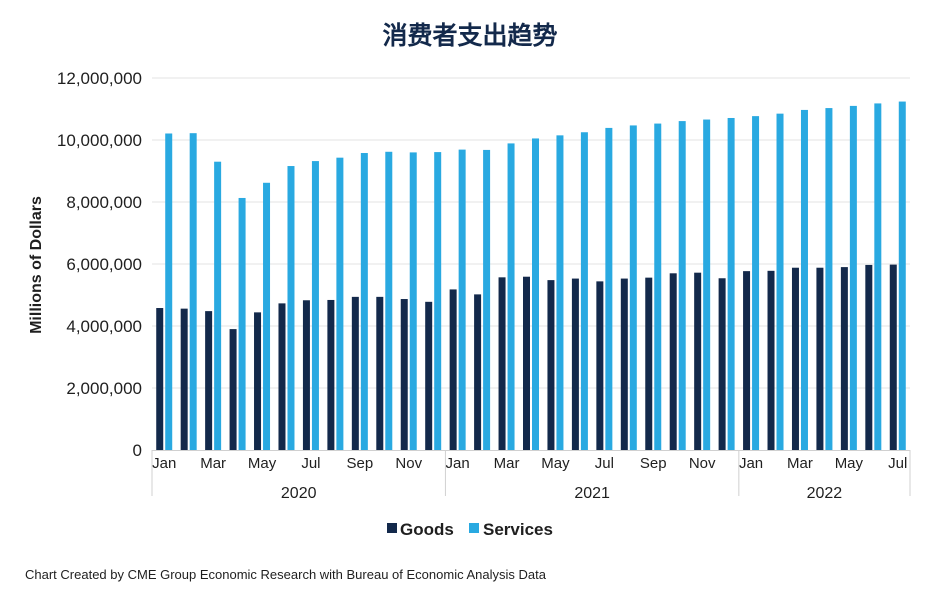  I want to click on legend: Goods Services, so click(470, 529).